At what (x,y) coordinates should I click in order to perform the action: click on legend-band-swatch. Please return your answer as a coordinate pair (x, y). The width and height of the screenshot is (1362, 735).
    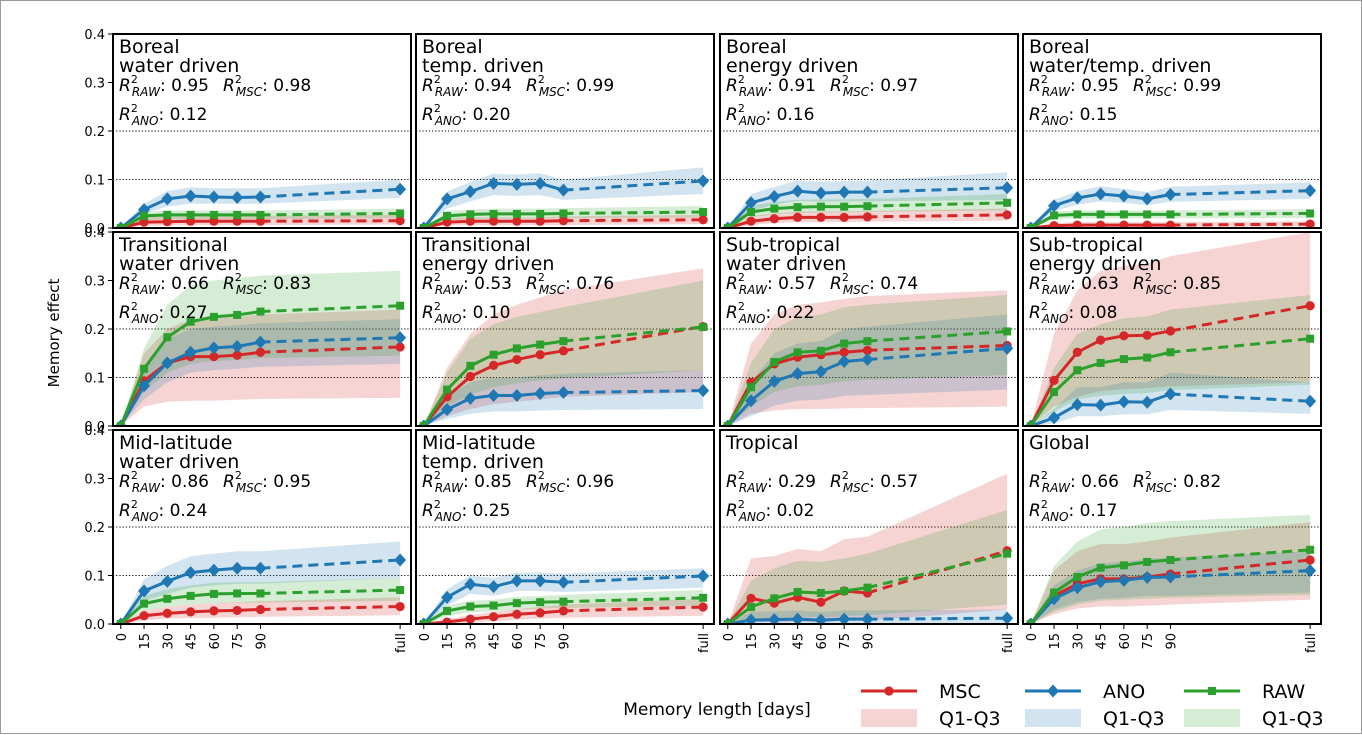
    Looking at the image, I should click on (889, 718).